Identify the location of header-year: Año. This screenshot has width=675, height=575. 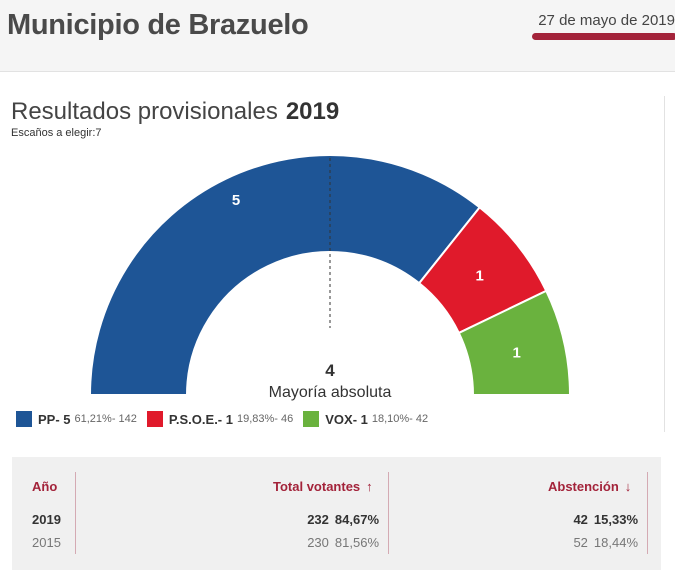
(45, 486).